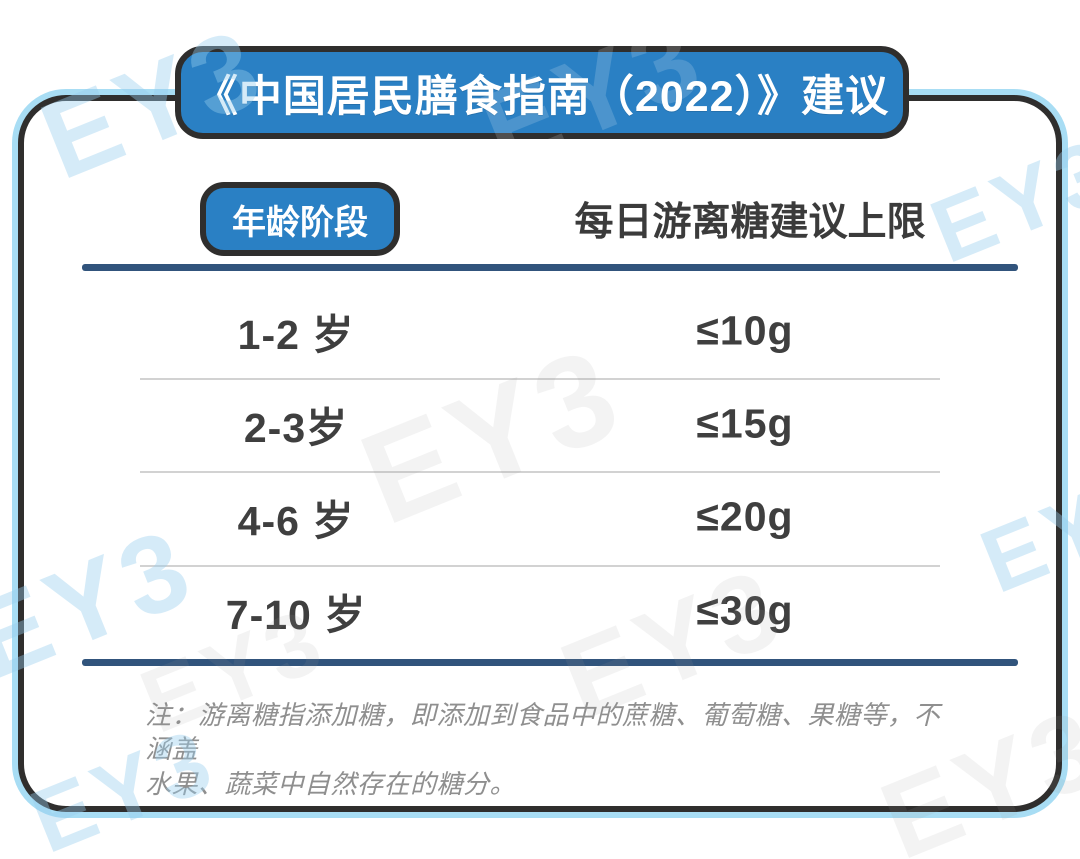  Describe the element at coordinates (543, 732) in the screenshot. I see `footnote-line: 注：游离糖指添加糖，即添加到食品中的蔗糖、葡萄糖、果糖等，不涵盖` at that location.